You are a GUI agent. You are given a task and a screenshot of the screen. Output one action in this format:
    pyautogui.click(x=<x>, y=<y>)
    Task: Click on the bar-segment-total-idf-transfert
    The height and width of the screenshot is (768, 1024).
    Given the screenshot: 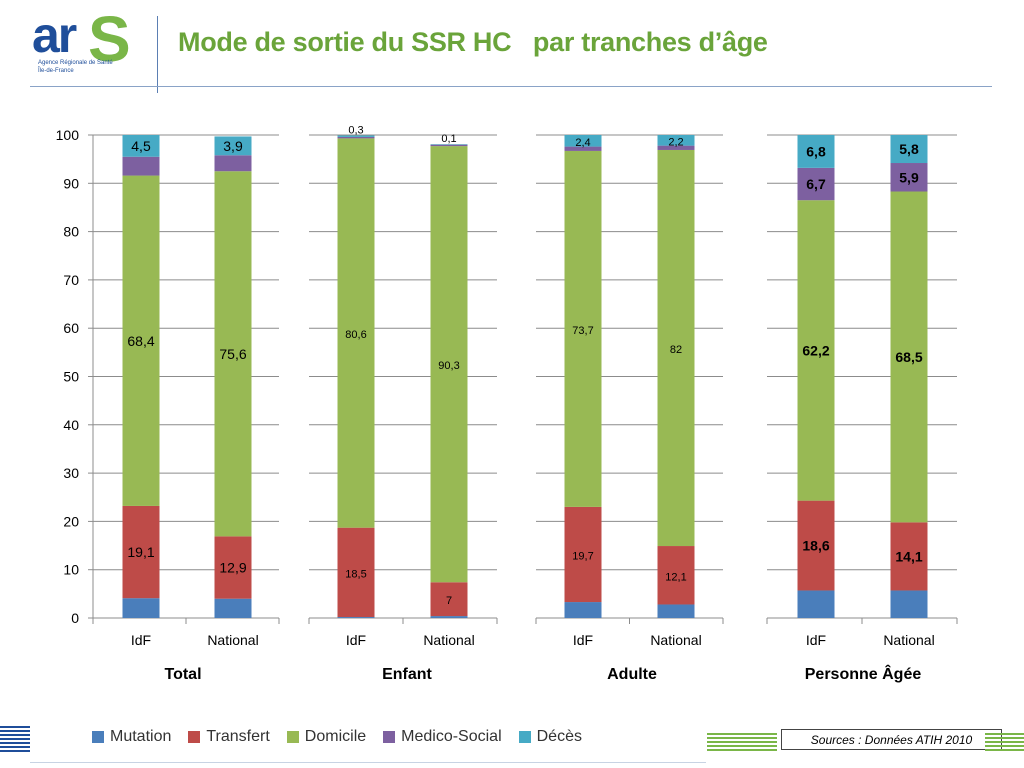 What is the action you would take?
    pyautogui.click(x=141, y=552)
    